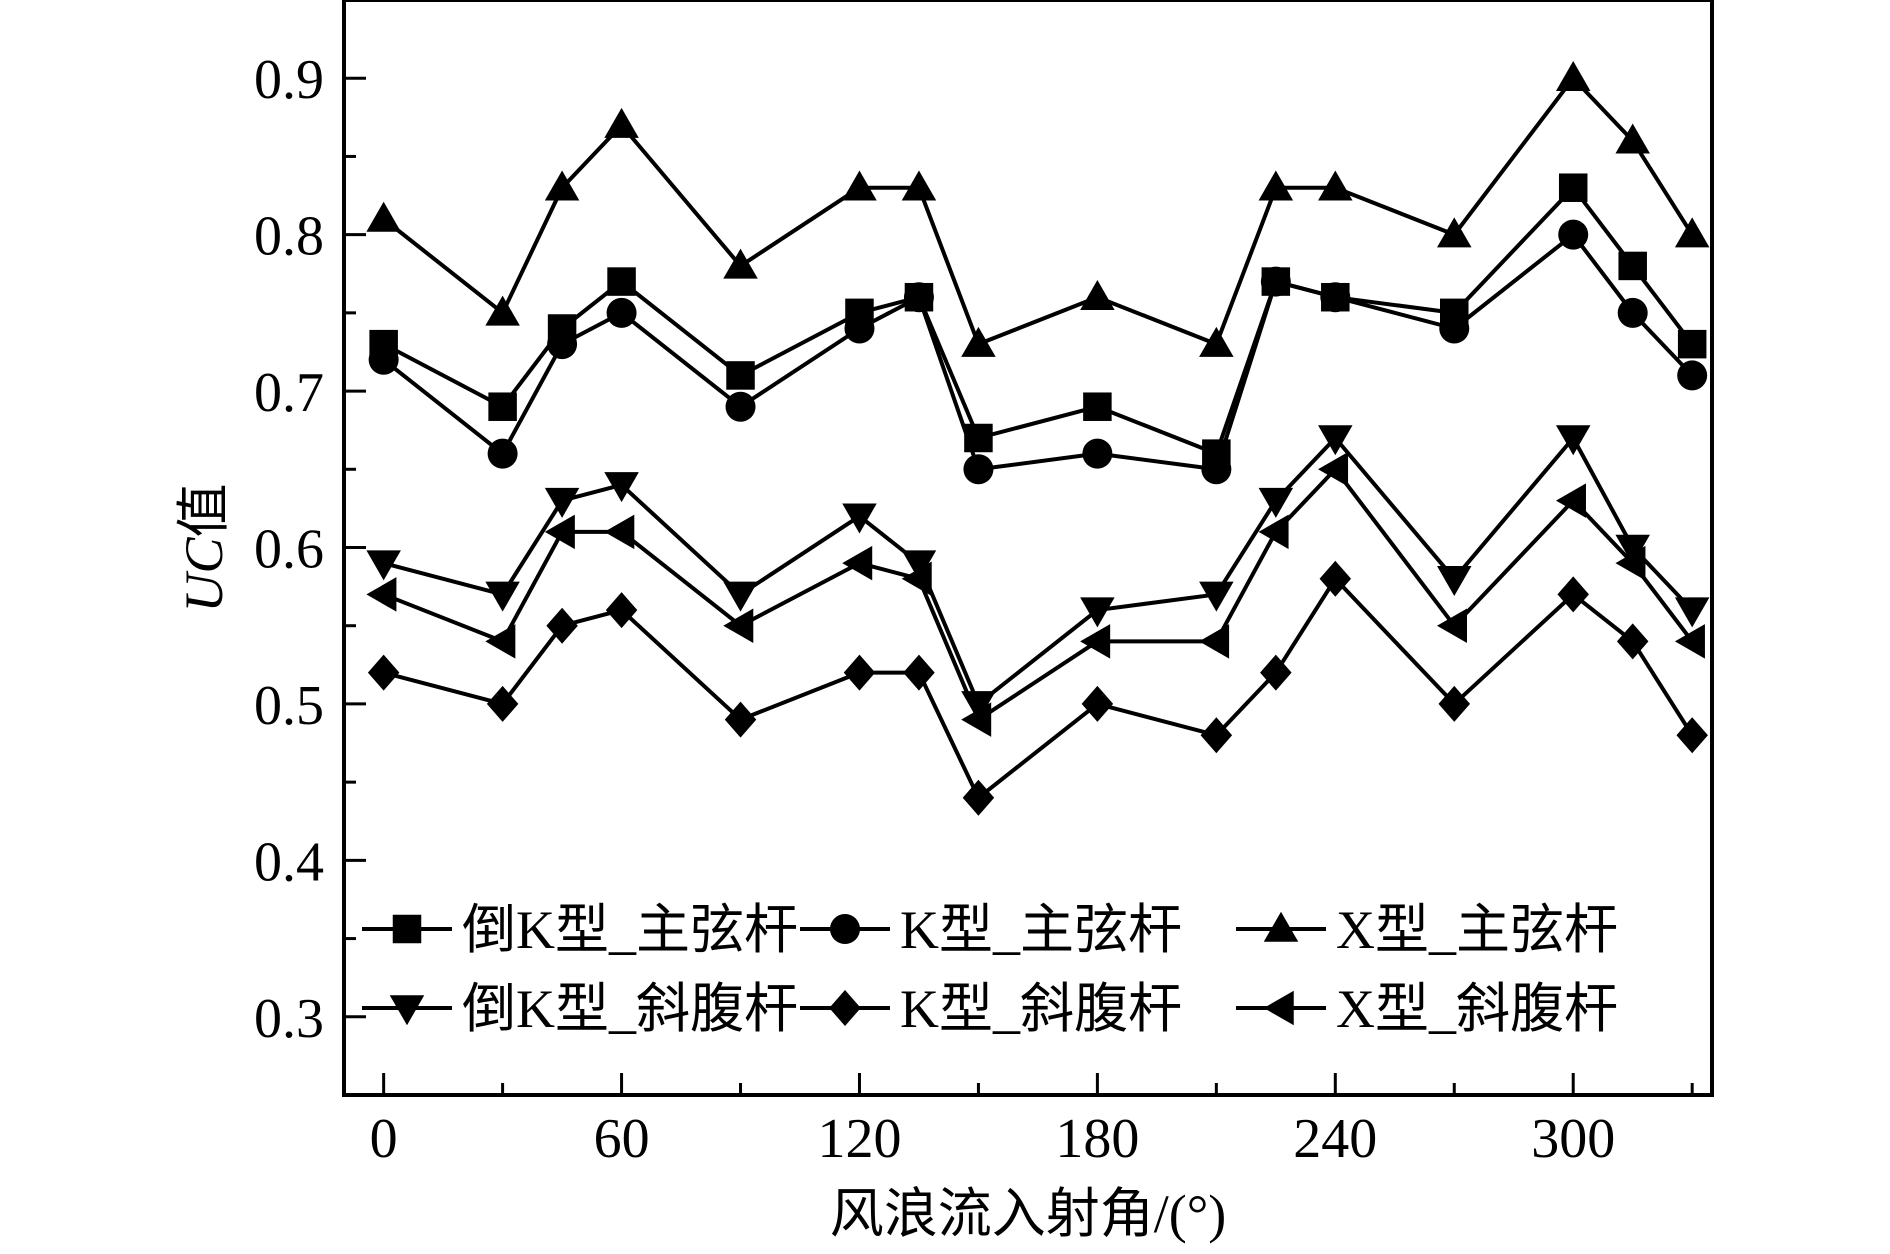  What do you see at coordinates (289, 393) in the screenshot?
I see `y-tick-label: 0.7` at bounding box center [289, 393].